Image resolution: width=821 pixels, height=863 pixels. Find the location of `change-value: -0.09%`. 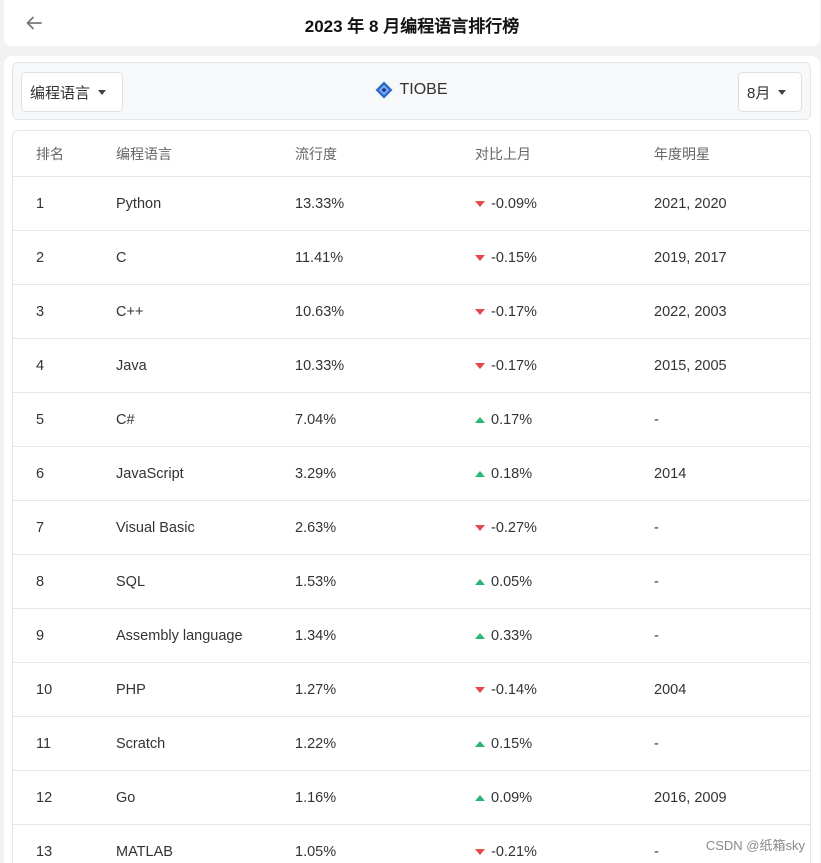

change-value: -0.09% is located at coordinates (514, 203).